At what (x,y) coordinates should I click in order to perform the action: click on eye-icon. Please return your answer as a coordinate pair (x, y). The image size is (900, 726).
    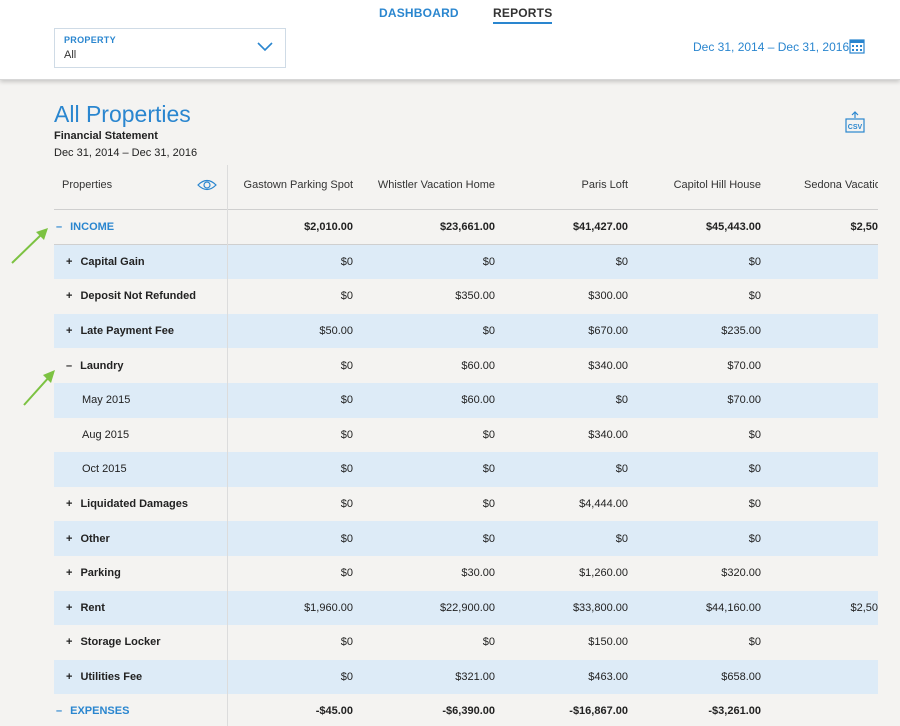
    Looking at the image, I should click on (207, 185).